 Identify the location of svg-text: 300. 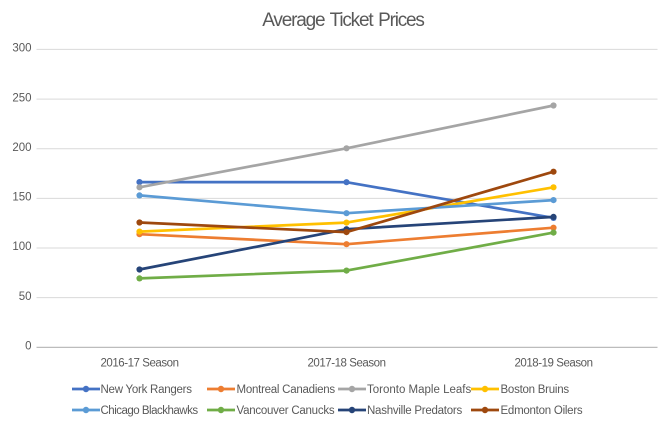
(21, 49).